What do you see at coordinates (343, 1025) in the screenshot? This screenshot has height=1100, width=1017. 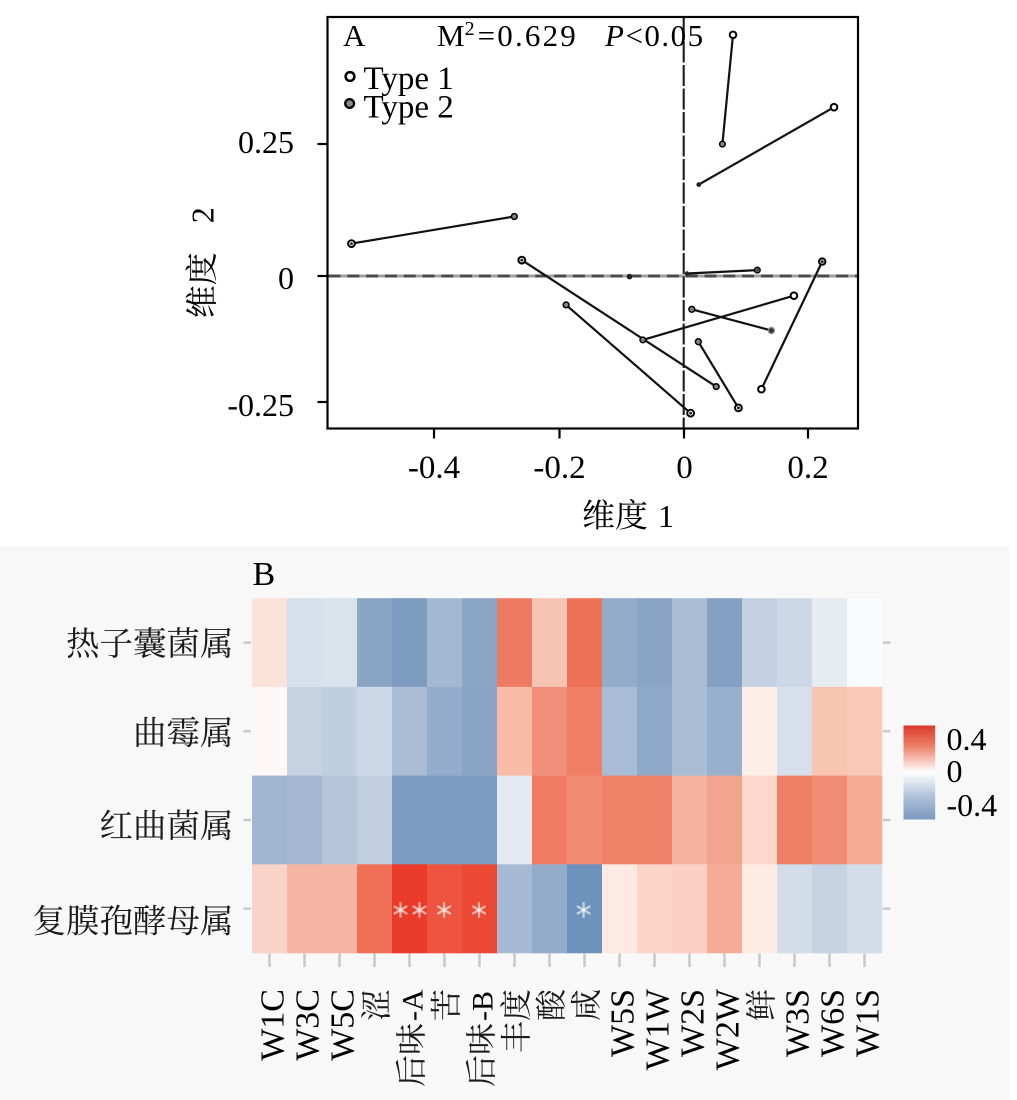 I see `svg-text: W5C` at bounding box center [343, 1025].